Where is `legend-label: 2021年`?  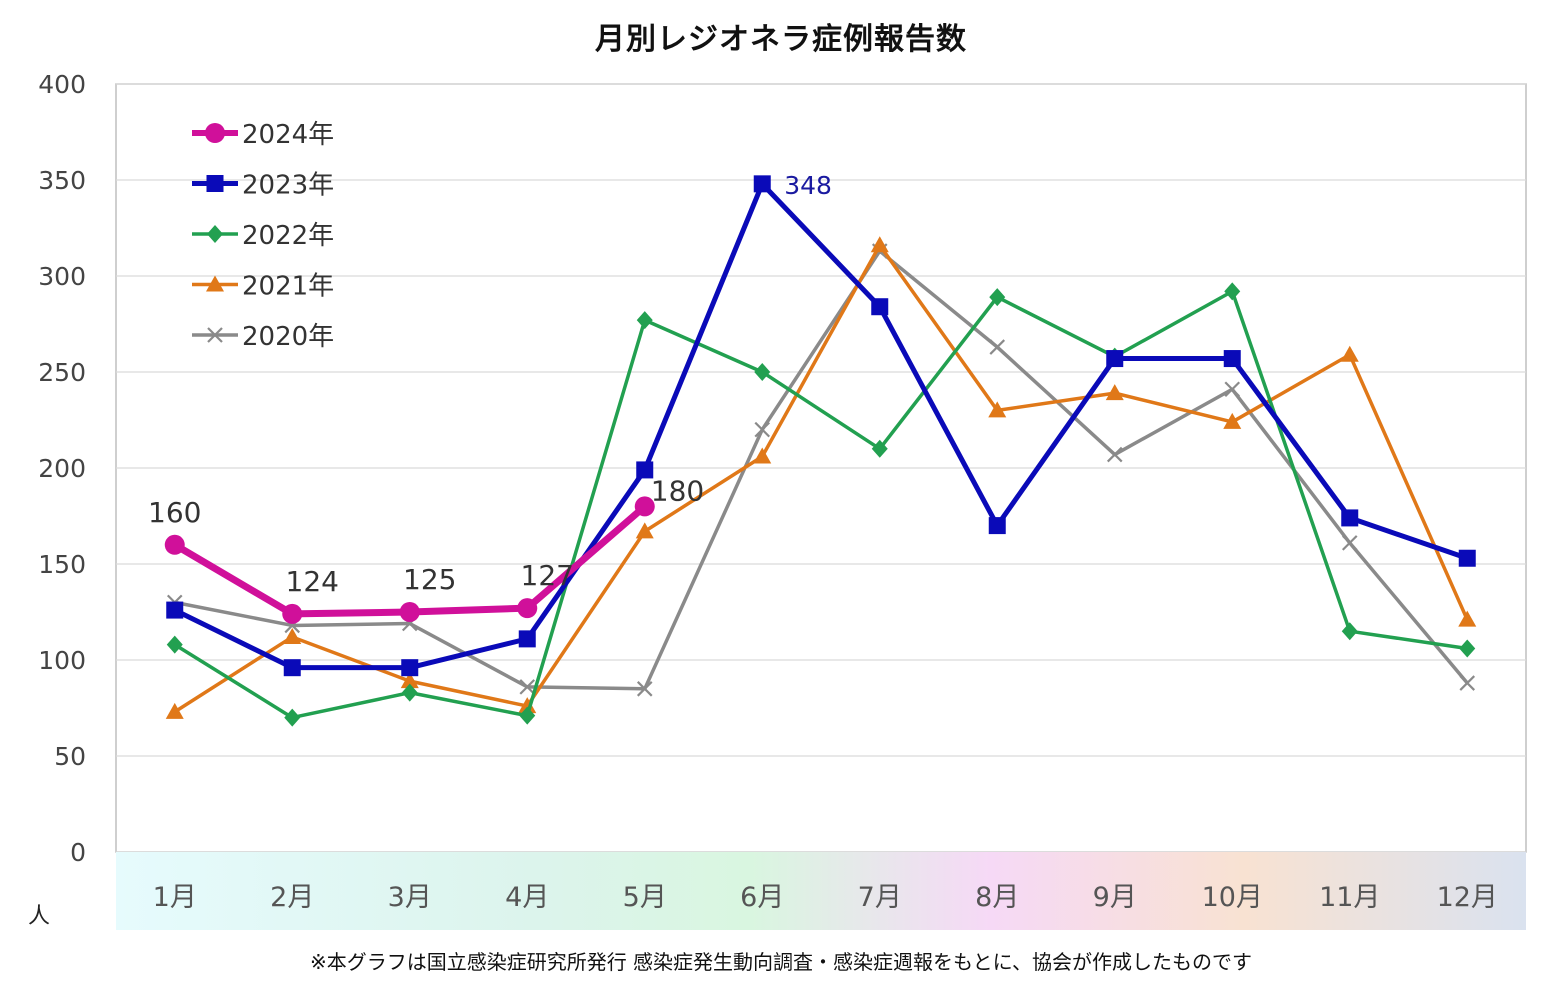 legend-label: 2021年 is located at coordinates (288, 287).